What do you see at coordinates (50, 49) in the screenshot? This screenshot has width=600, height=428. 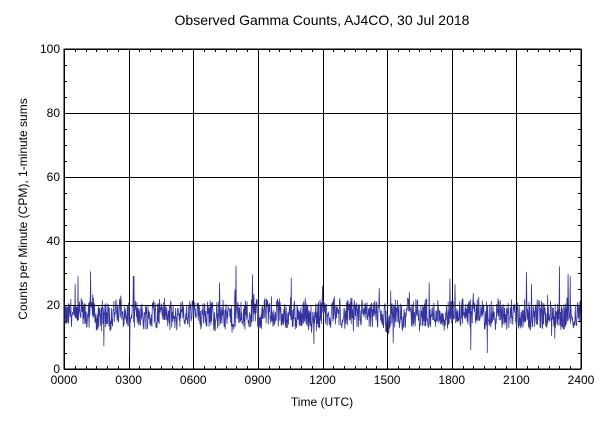 I see `y-tick-label: 100` at bounding box center [50, 49].